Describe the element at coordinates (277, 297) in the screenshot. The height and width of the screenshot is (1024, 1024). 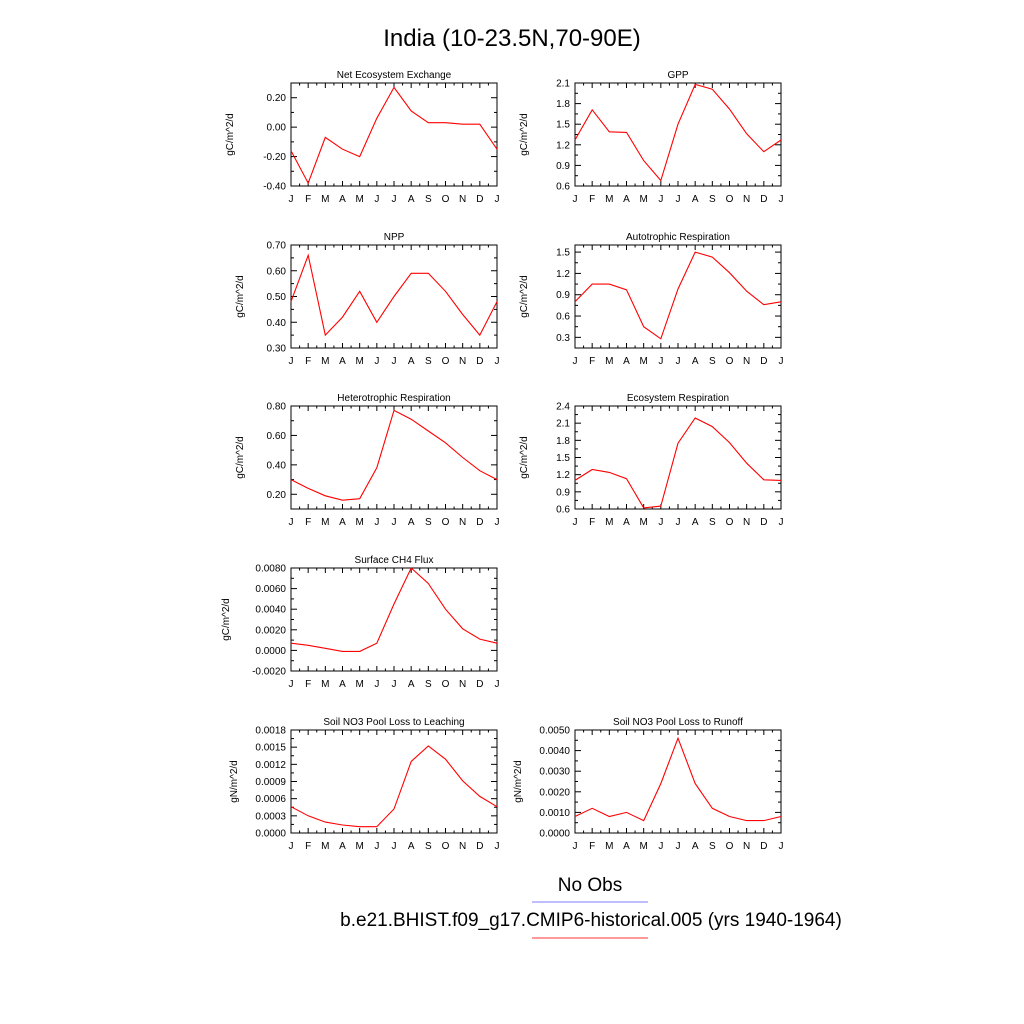
I see `y-tick-label: 0.50` at that location.